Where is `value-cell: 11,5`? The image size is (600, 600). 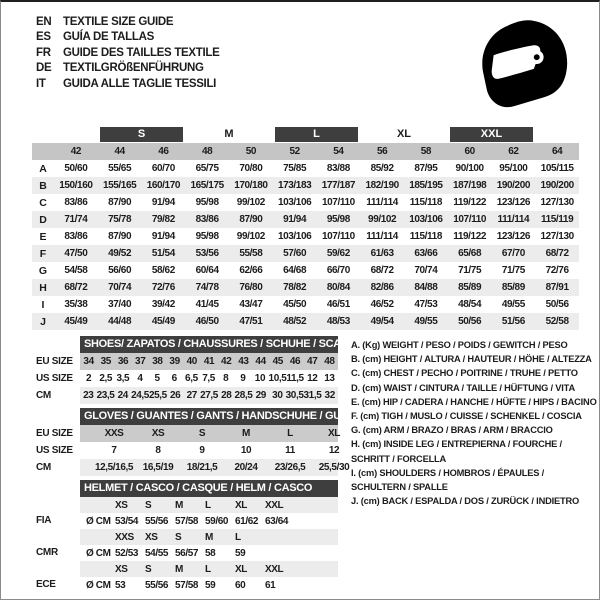
value-cell: 11,5 is located at coordinates (295, 378).